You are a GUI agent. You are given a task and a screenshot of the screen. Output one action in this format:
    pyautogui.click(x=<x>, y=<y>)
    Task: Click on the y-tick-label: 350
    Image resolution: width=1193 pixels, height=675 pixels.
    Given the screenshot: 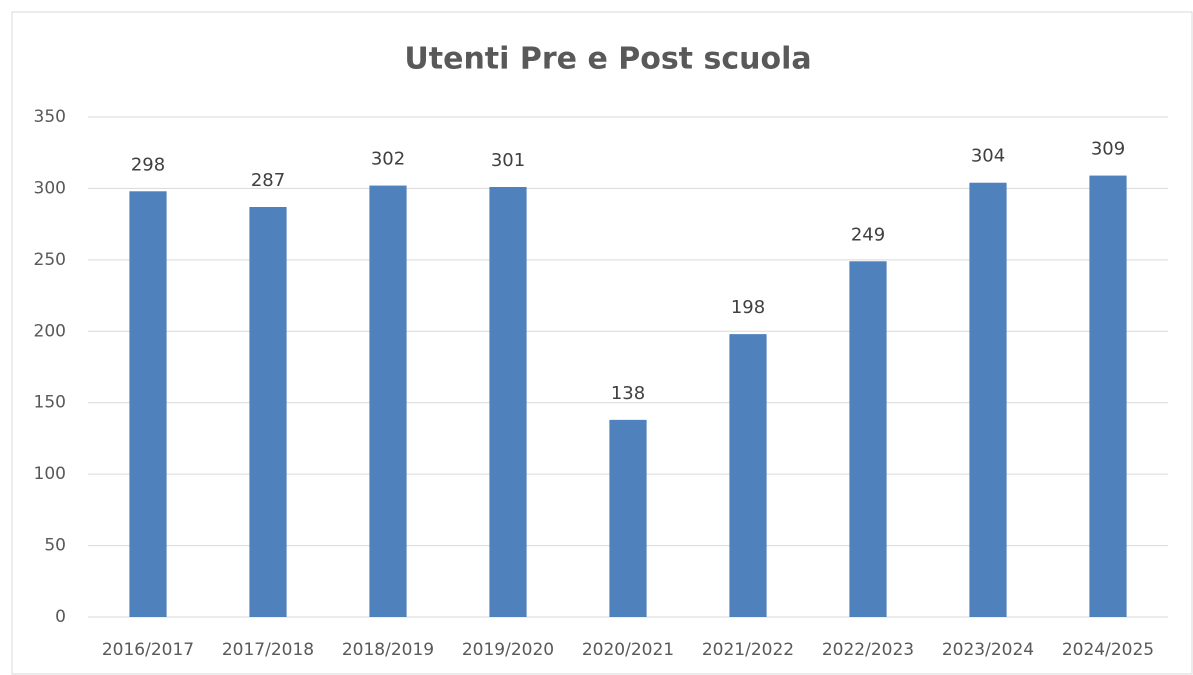 What is the action you would take?
    pyautogui.click(x=50, y=117)
    